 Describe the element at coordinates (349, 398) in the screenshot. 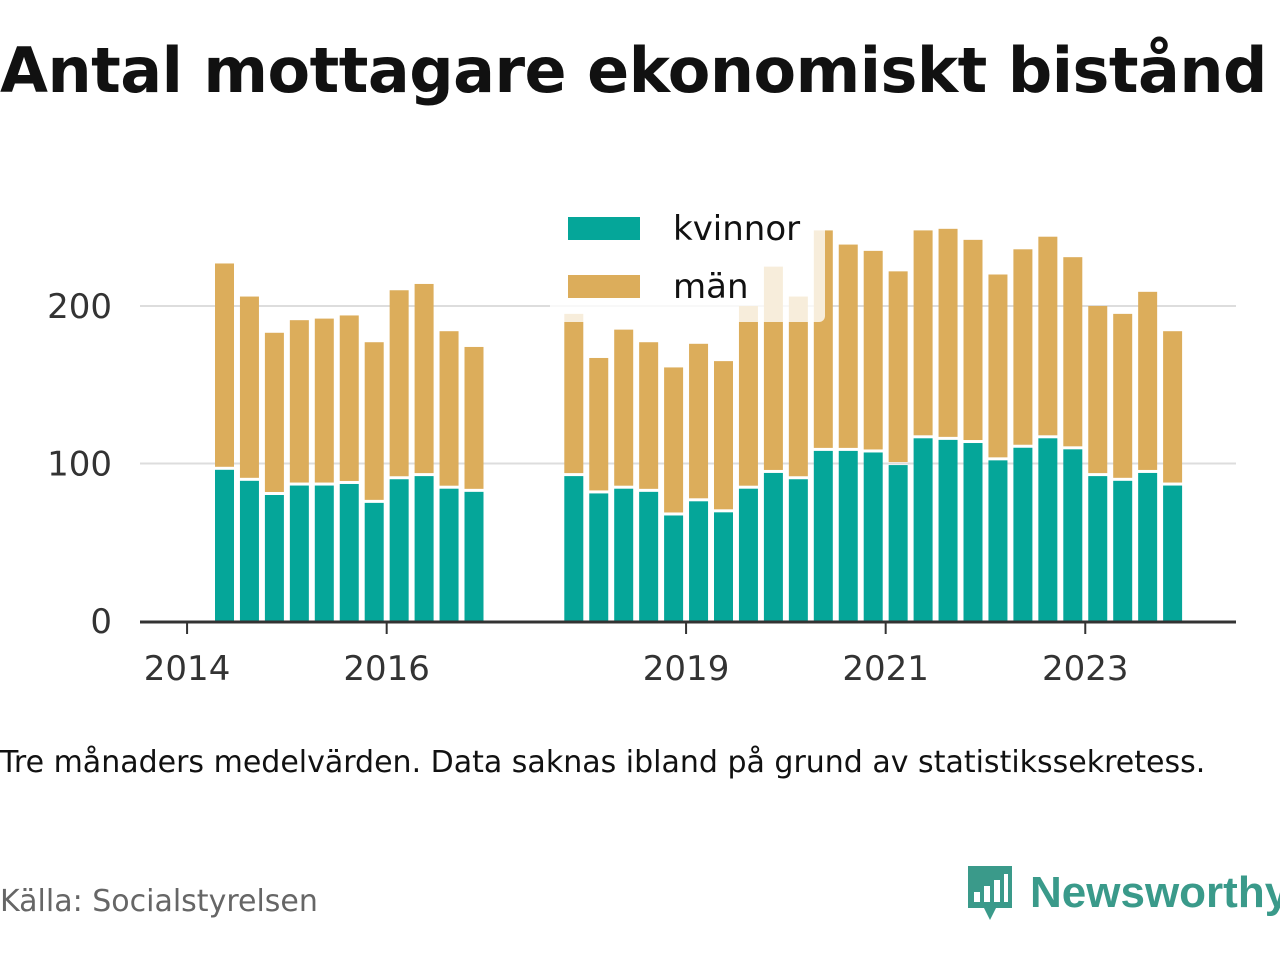

I see `bar-man-2015-Q3` at that location.